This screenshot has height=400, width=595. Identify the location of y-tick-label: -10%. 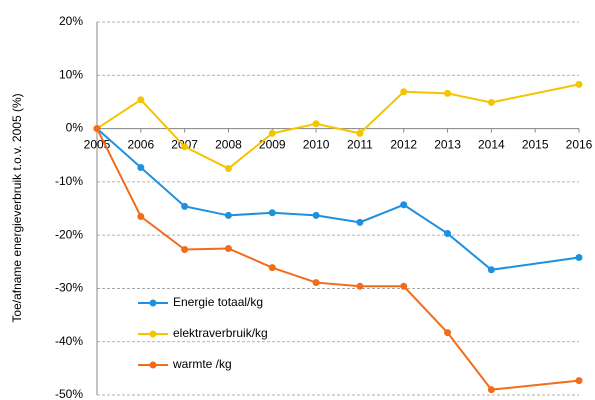
(69, 181).